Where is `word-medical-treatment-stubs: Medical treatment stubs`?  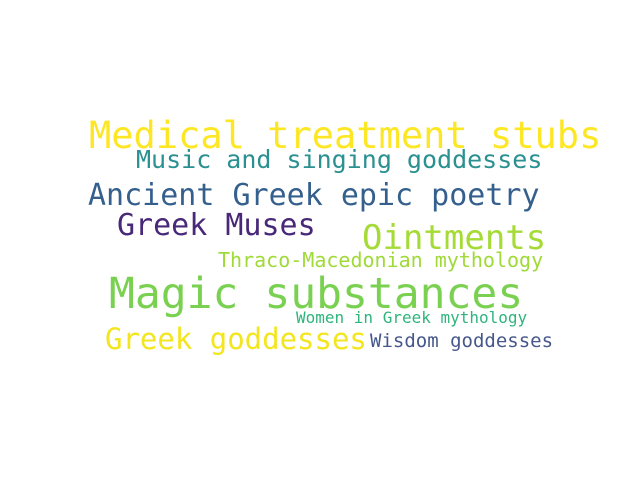 word-medical-treatment-stubs: Medical treatment stubs is located at coordinates (345, 135).